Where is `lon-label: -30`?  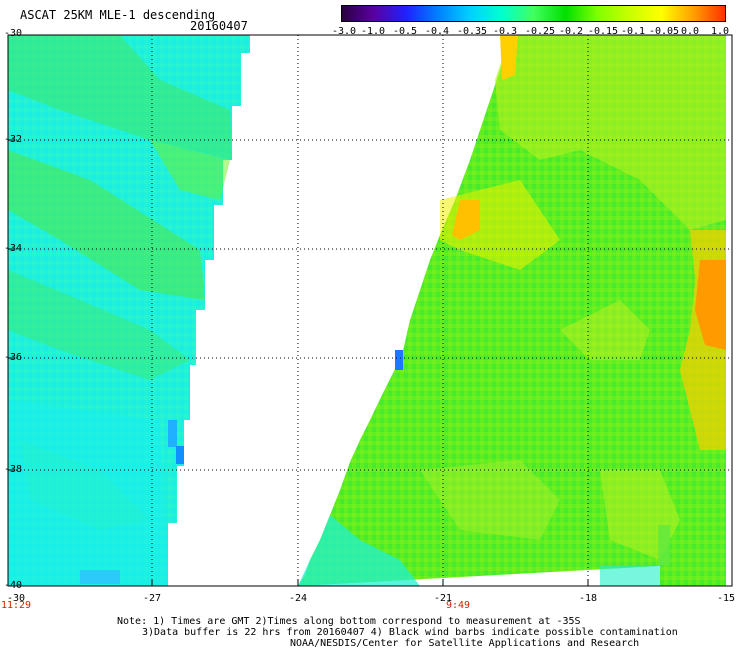 lon-label: -30 is located at coordinates (16, 598).